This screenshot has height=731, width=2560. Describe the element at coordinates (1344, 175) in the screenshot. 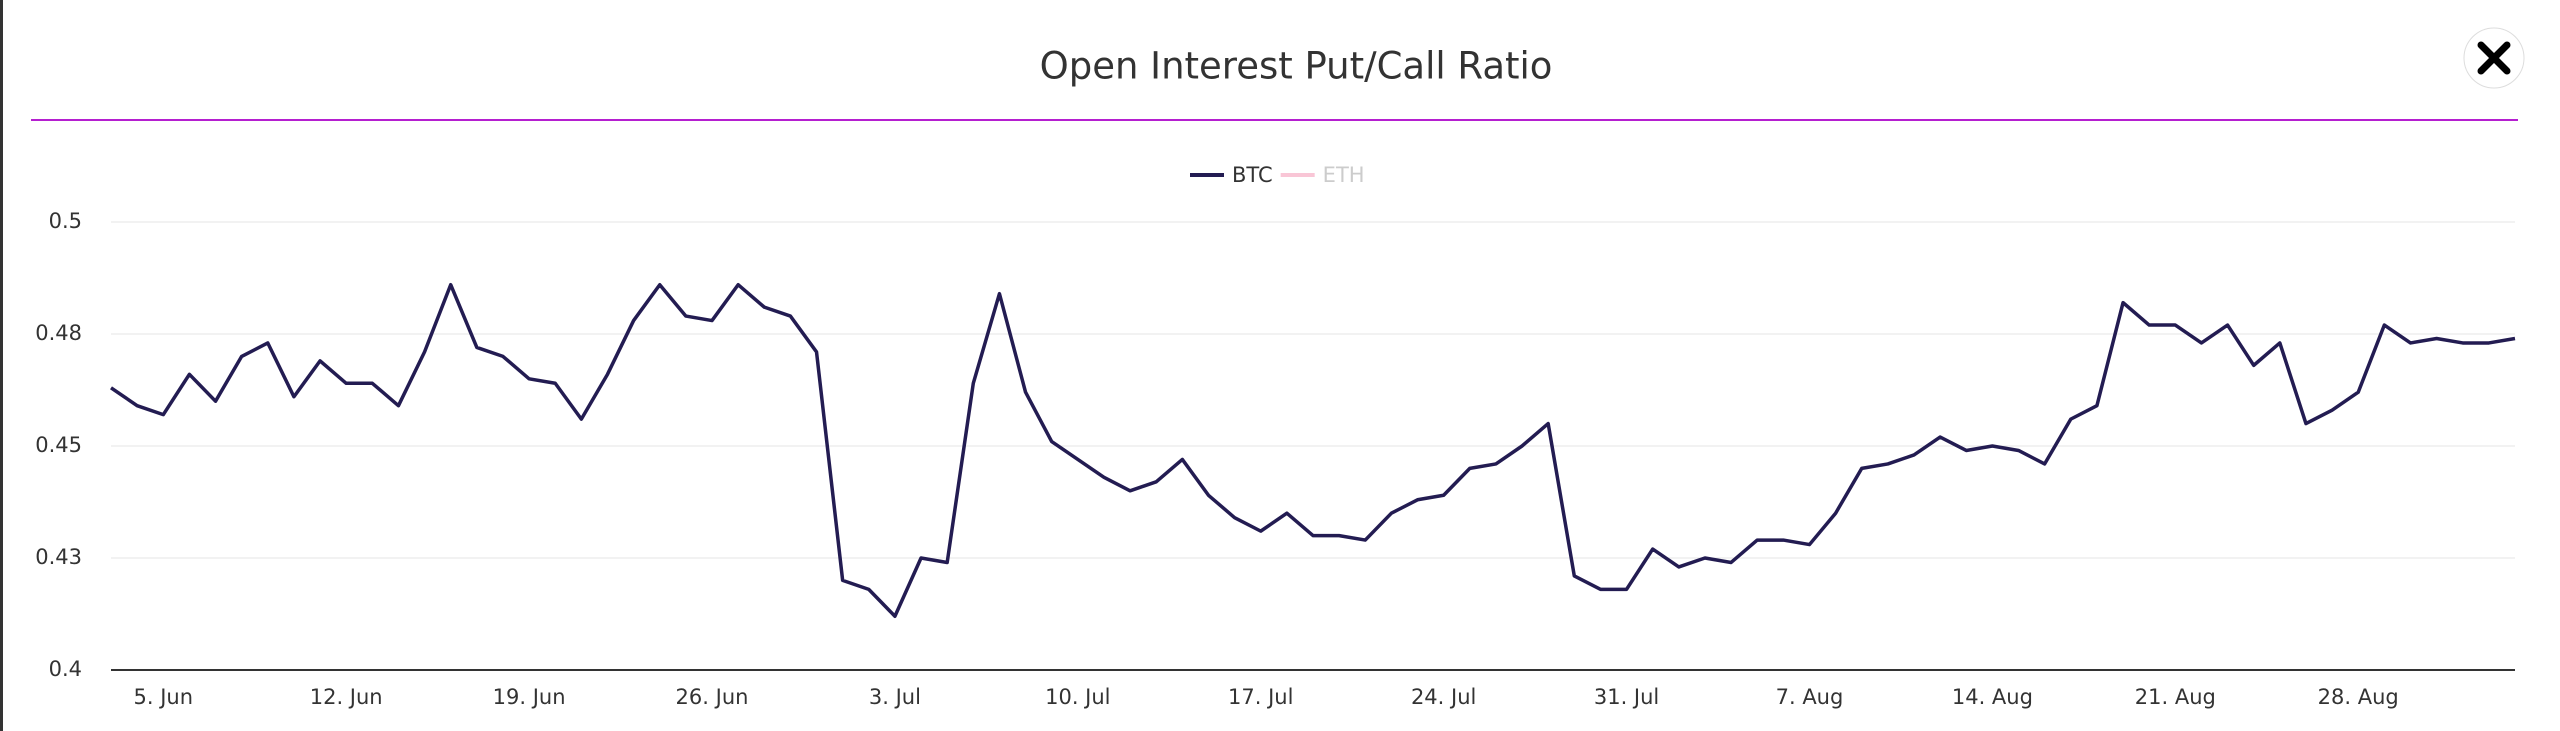

I see `legend-label: ETH` at that location.